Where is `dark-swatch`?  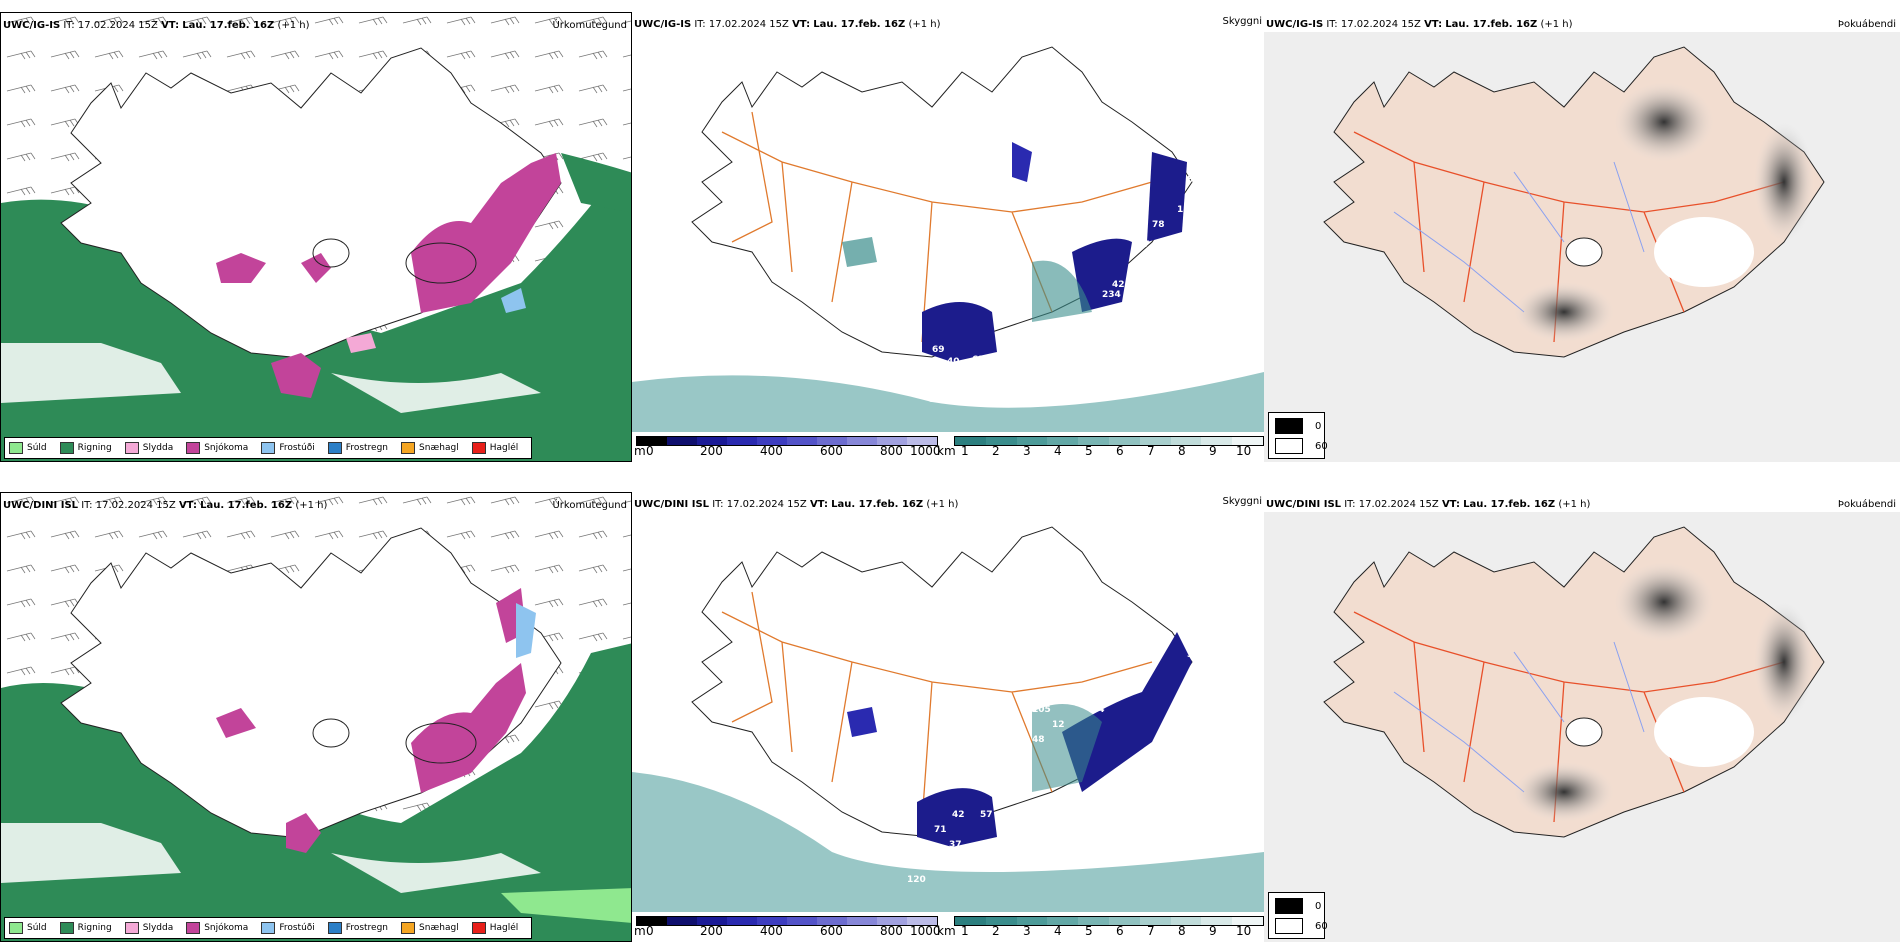 dark-swatch is located at coordinates (1289, 426).